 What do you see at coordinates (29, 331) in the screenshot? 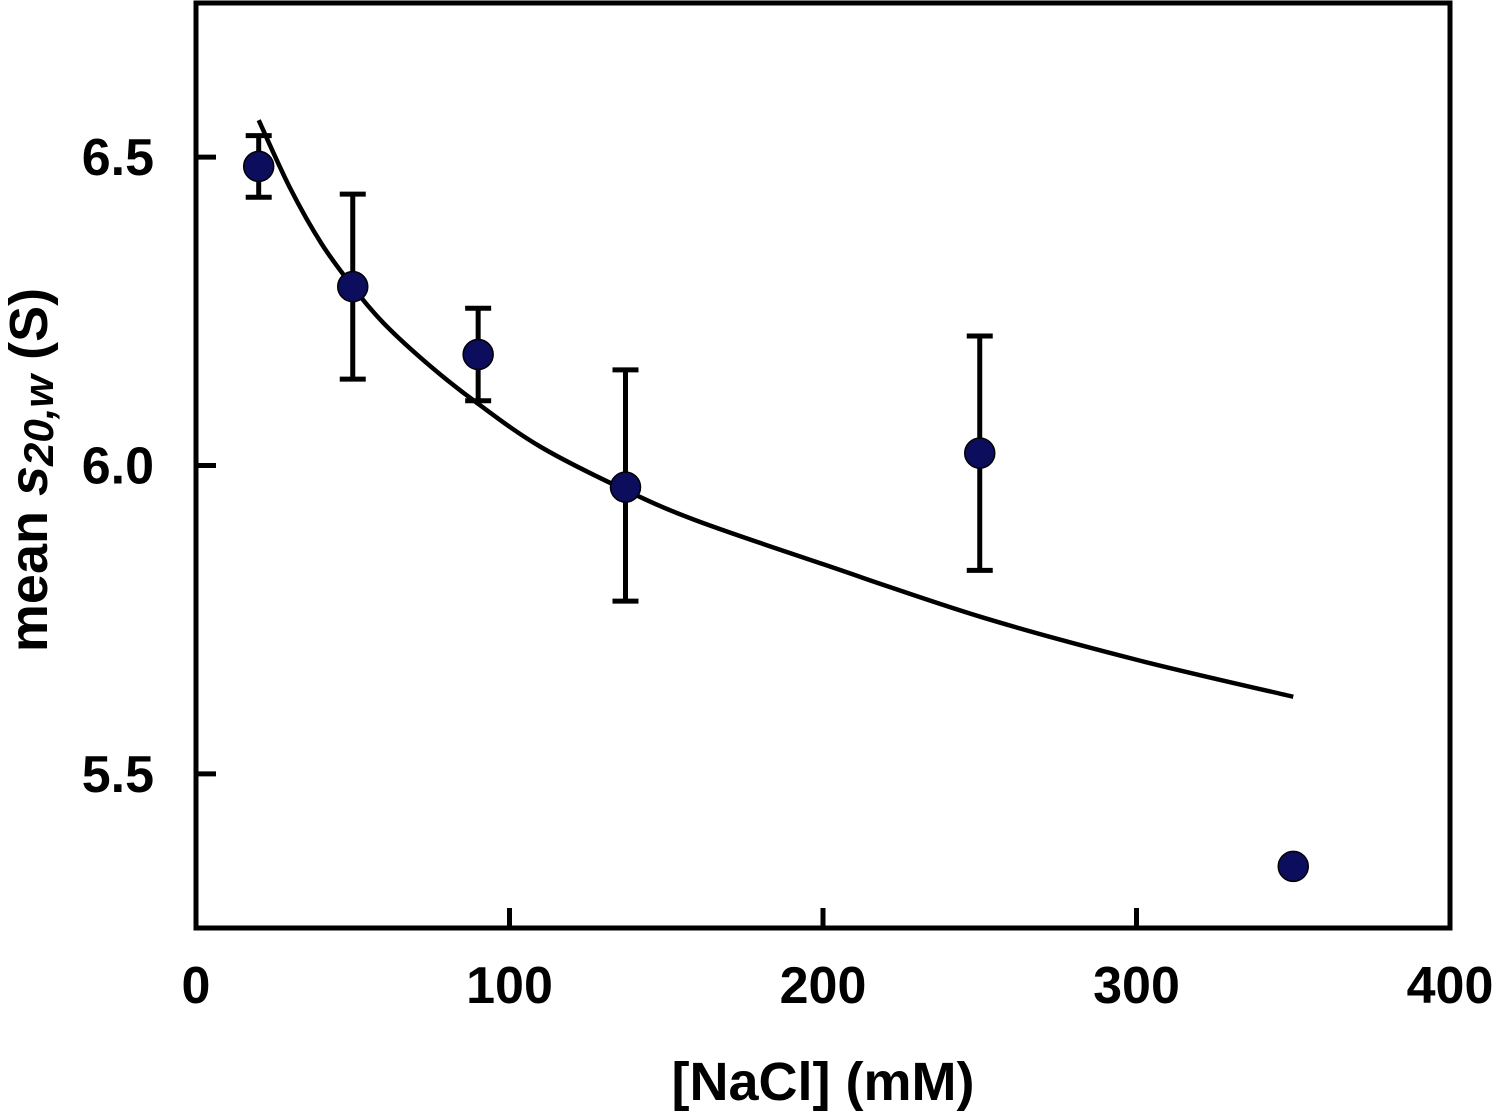
I see `y-axis-title-suffix: (S)` at bounding box center [29, 331].